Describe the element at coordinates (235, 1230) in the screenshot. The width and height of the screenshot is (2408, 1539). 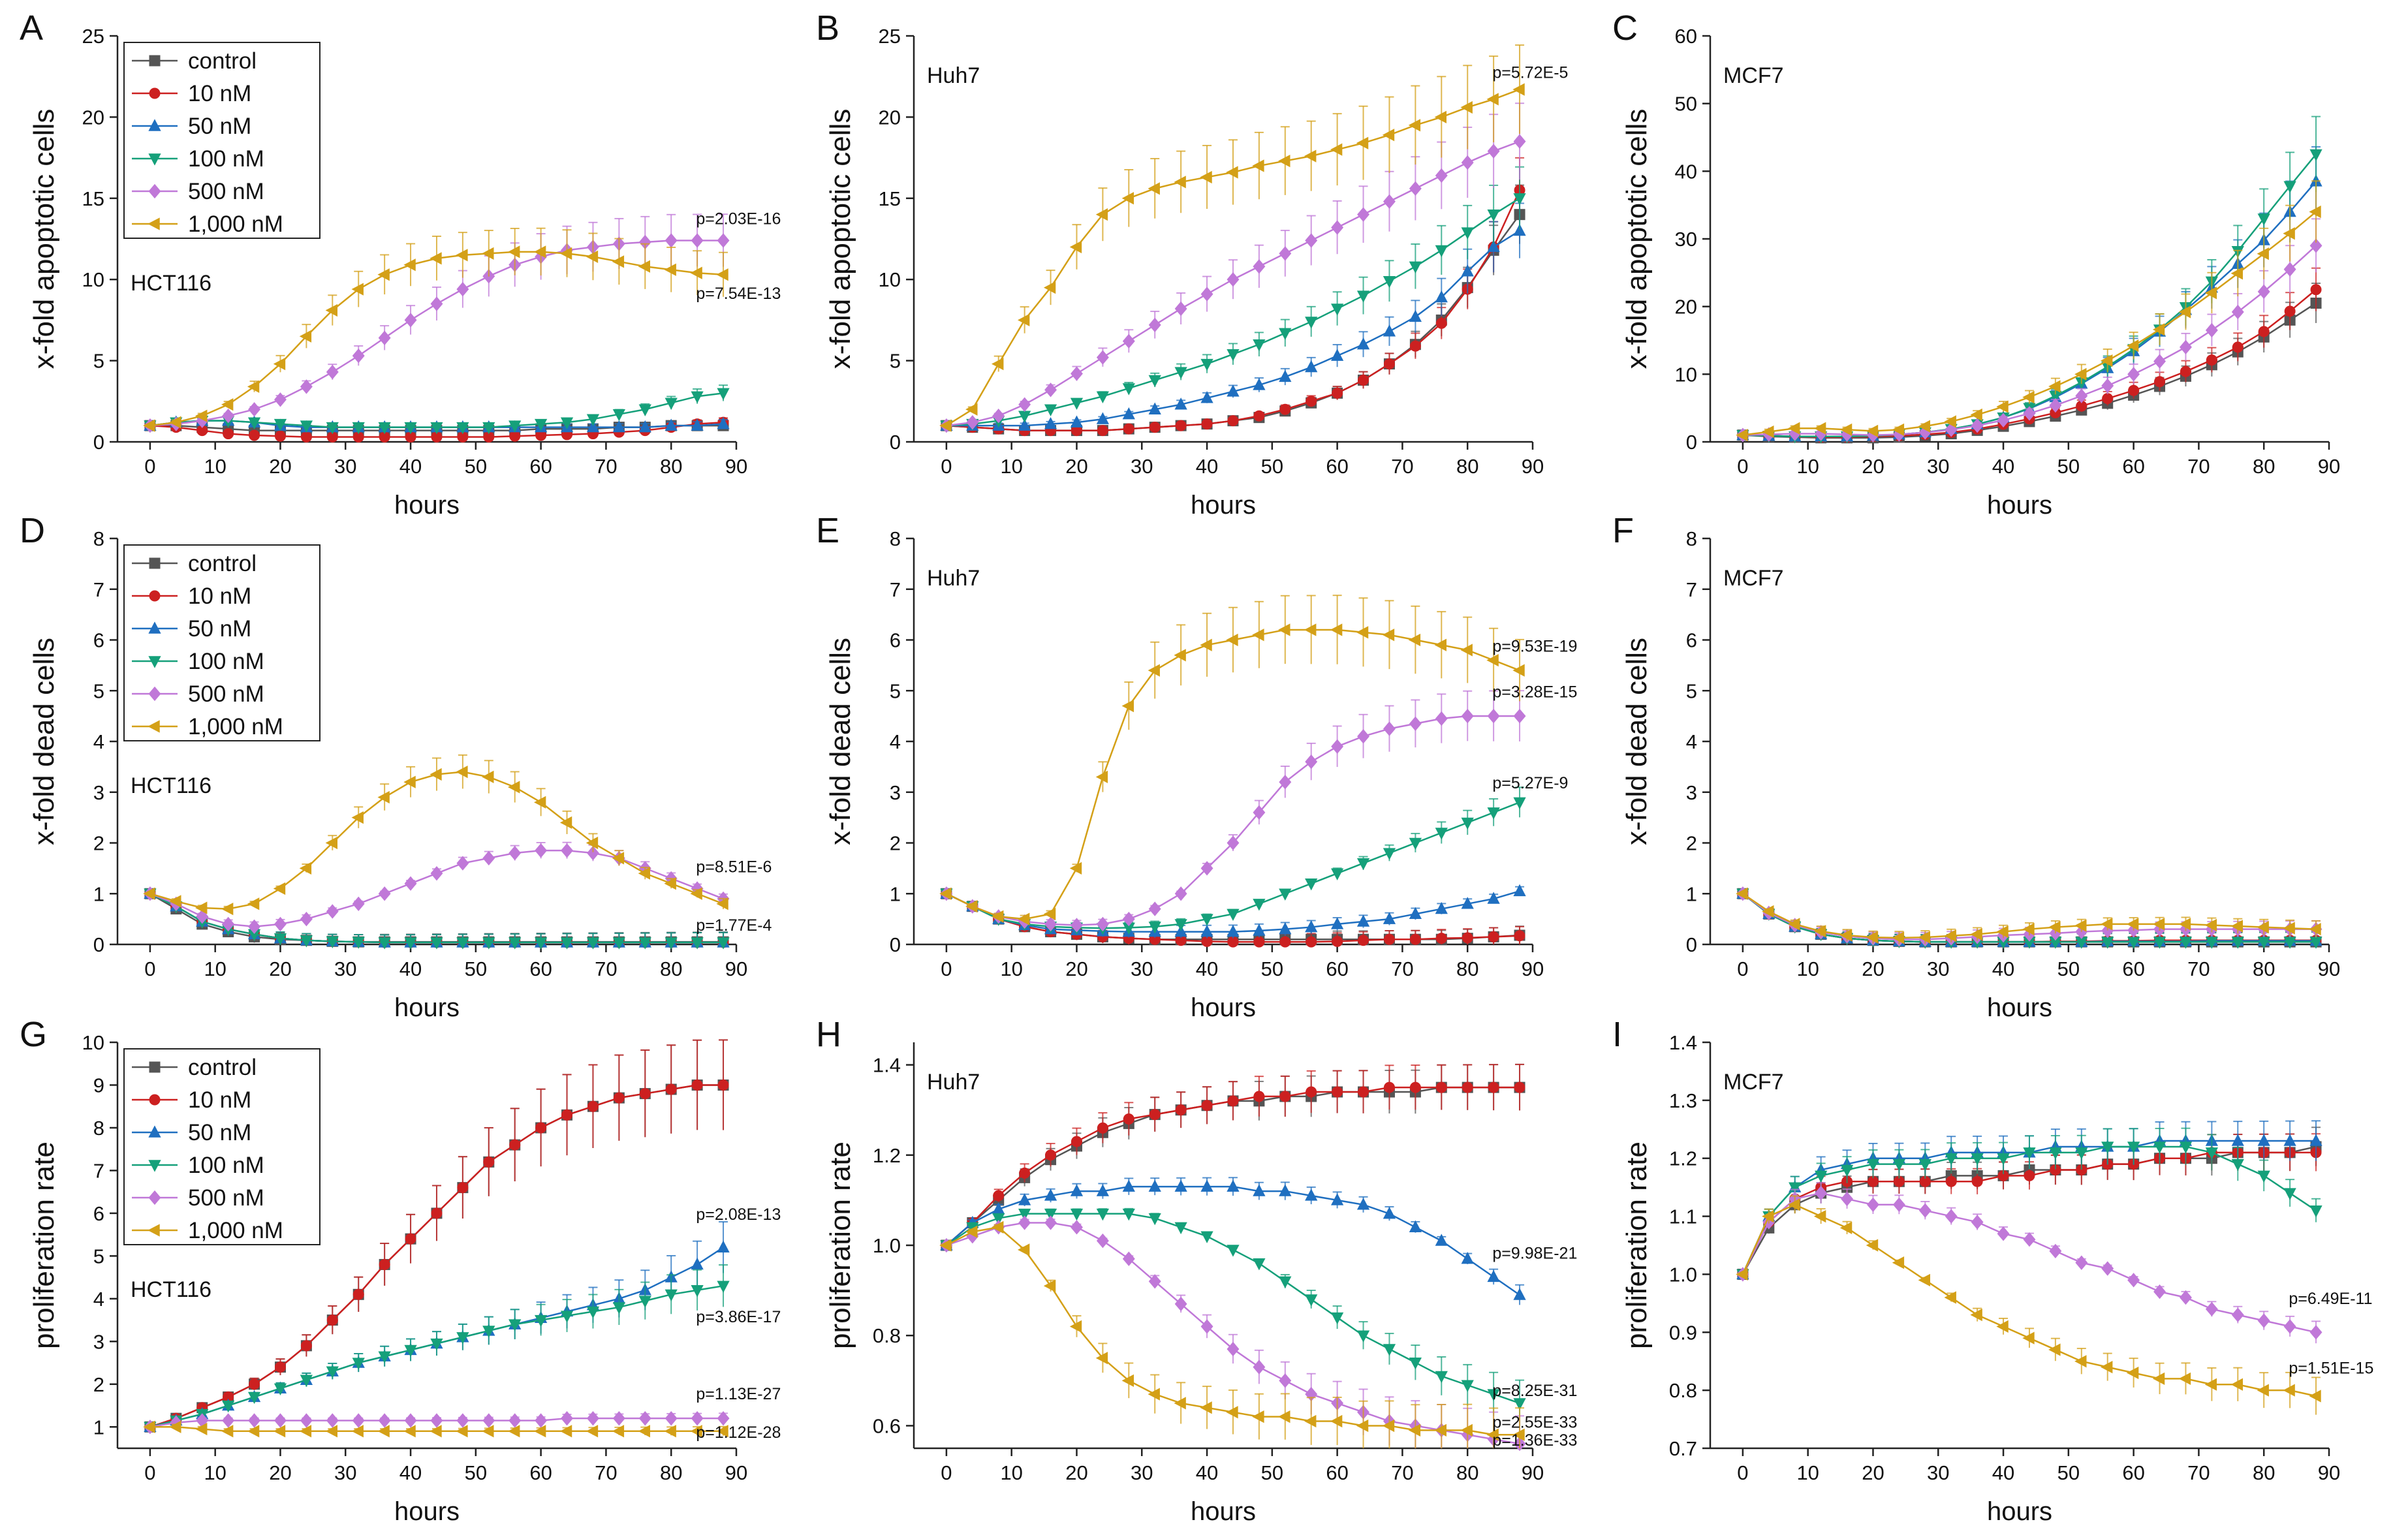
I see `legend-label: 1,000 nM` at that location.